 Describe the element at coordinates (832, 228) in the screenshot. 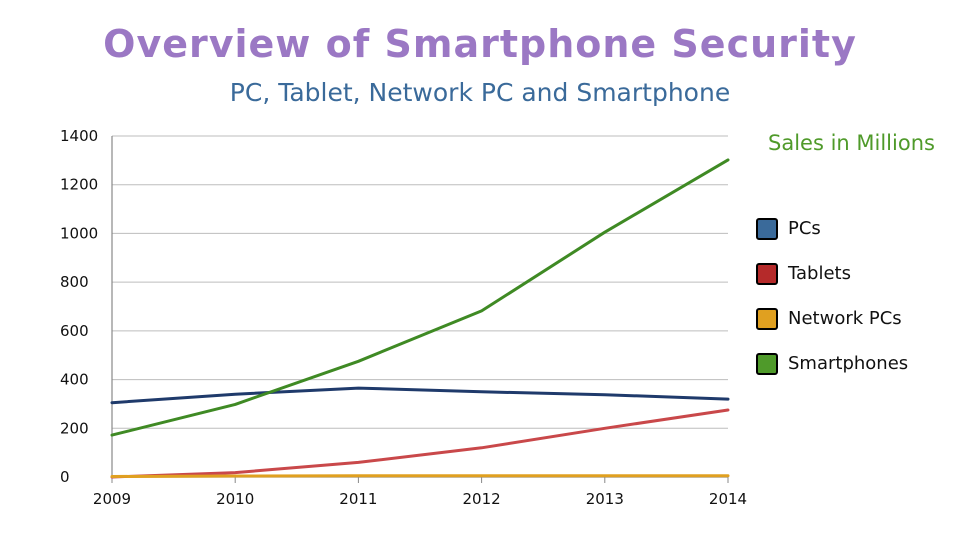

I see `legend-item-pcs: PCs` at that location.